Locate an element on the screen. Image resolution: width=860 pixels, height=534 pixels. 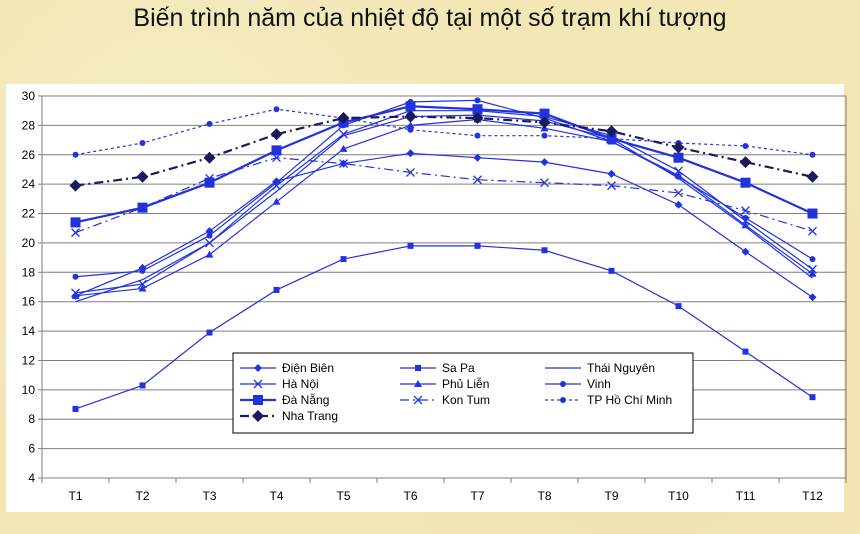
x-tick-label: T7 is located at coordinates (477, 496).